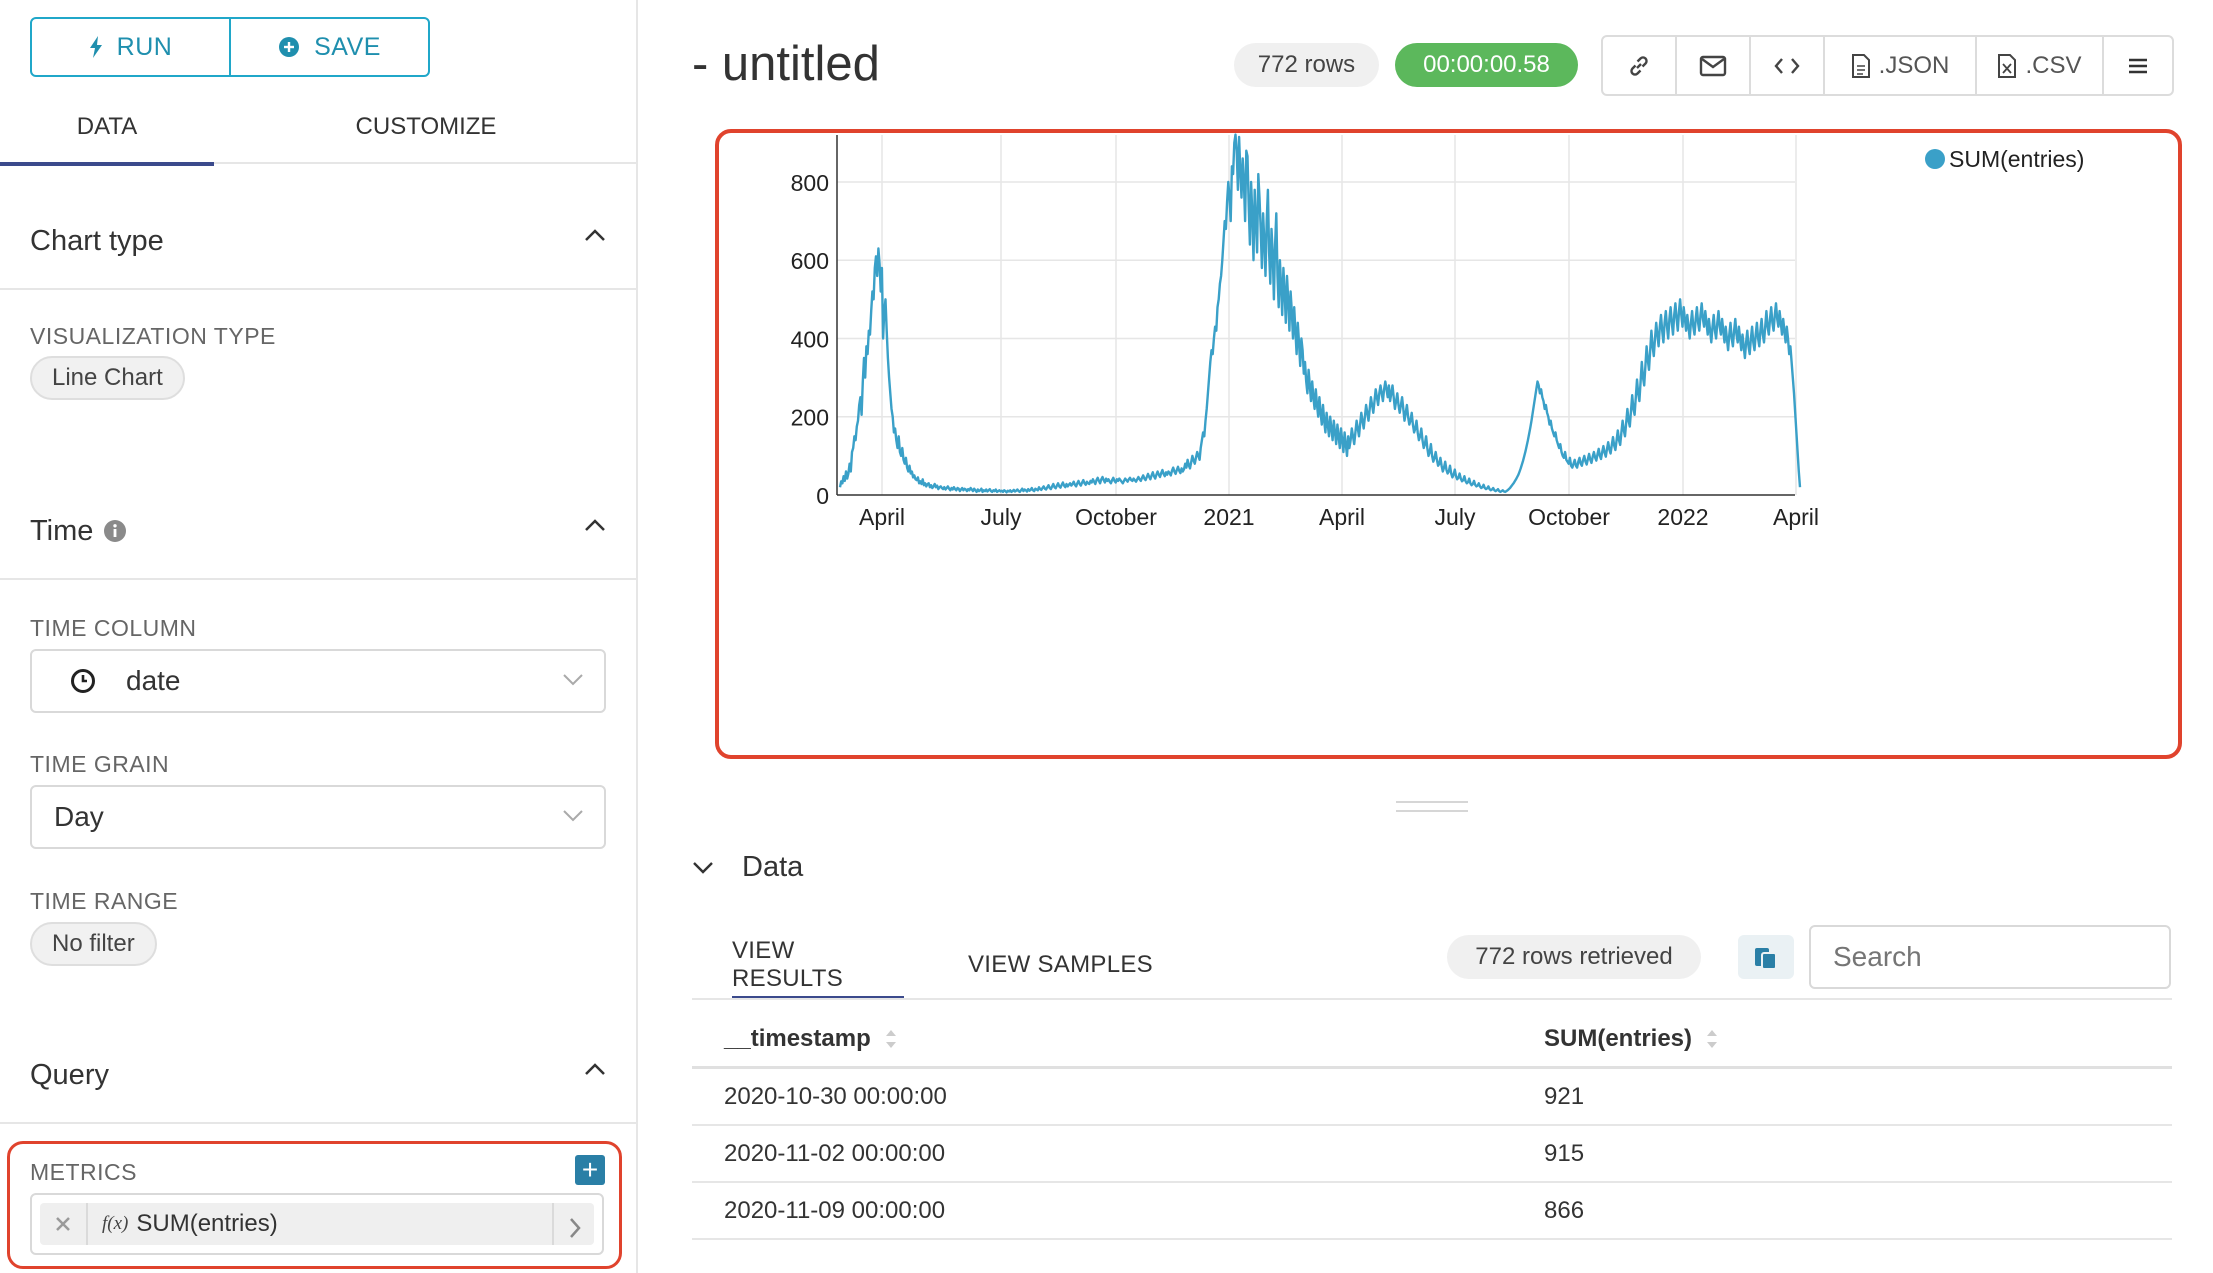  I want to click on menu-button, so click(2138, 65).